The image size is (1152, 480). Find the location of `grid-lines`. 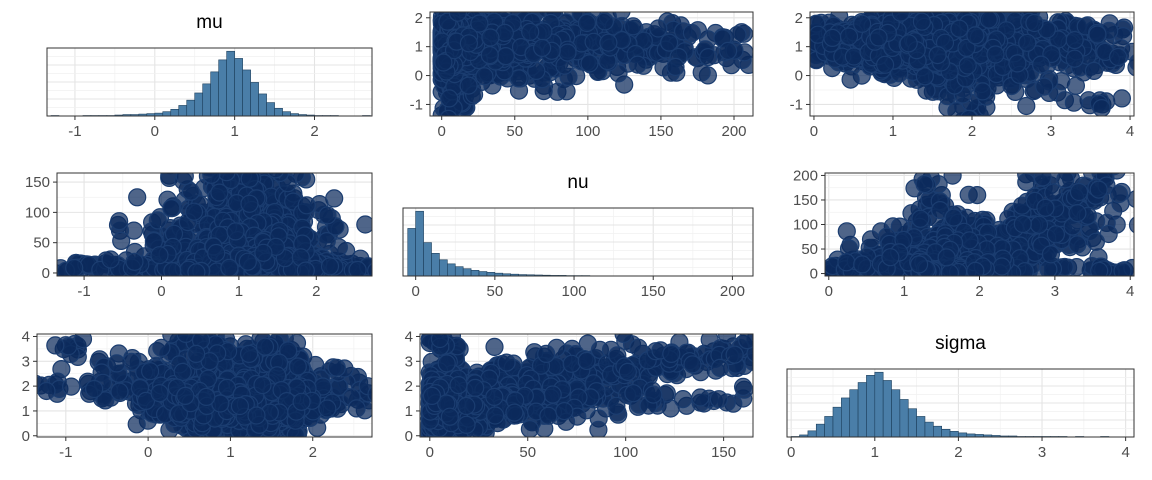

grid-lines is located at coordinates (209, 82).